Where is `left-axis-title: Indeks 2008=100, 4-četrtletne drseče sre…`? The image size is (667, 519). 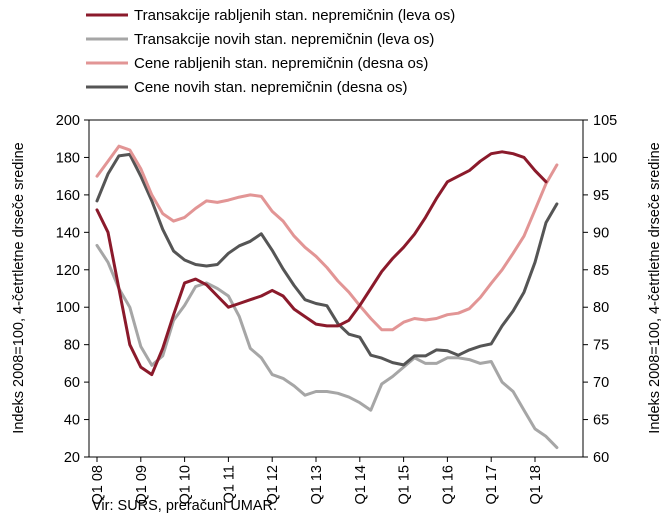
left-axis-title: Indeks 2008=100, 4-četrtletne drseče sre… is located at coordinates (19, 287).